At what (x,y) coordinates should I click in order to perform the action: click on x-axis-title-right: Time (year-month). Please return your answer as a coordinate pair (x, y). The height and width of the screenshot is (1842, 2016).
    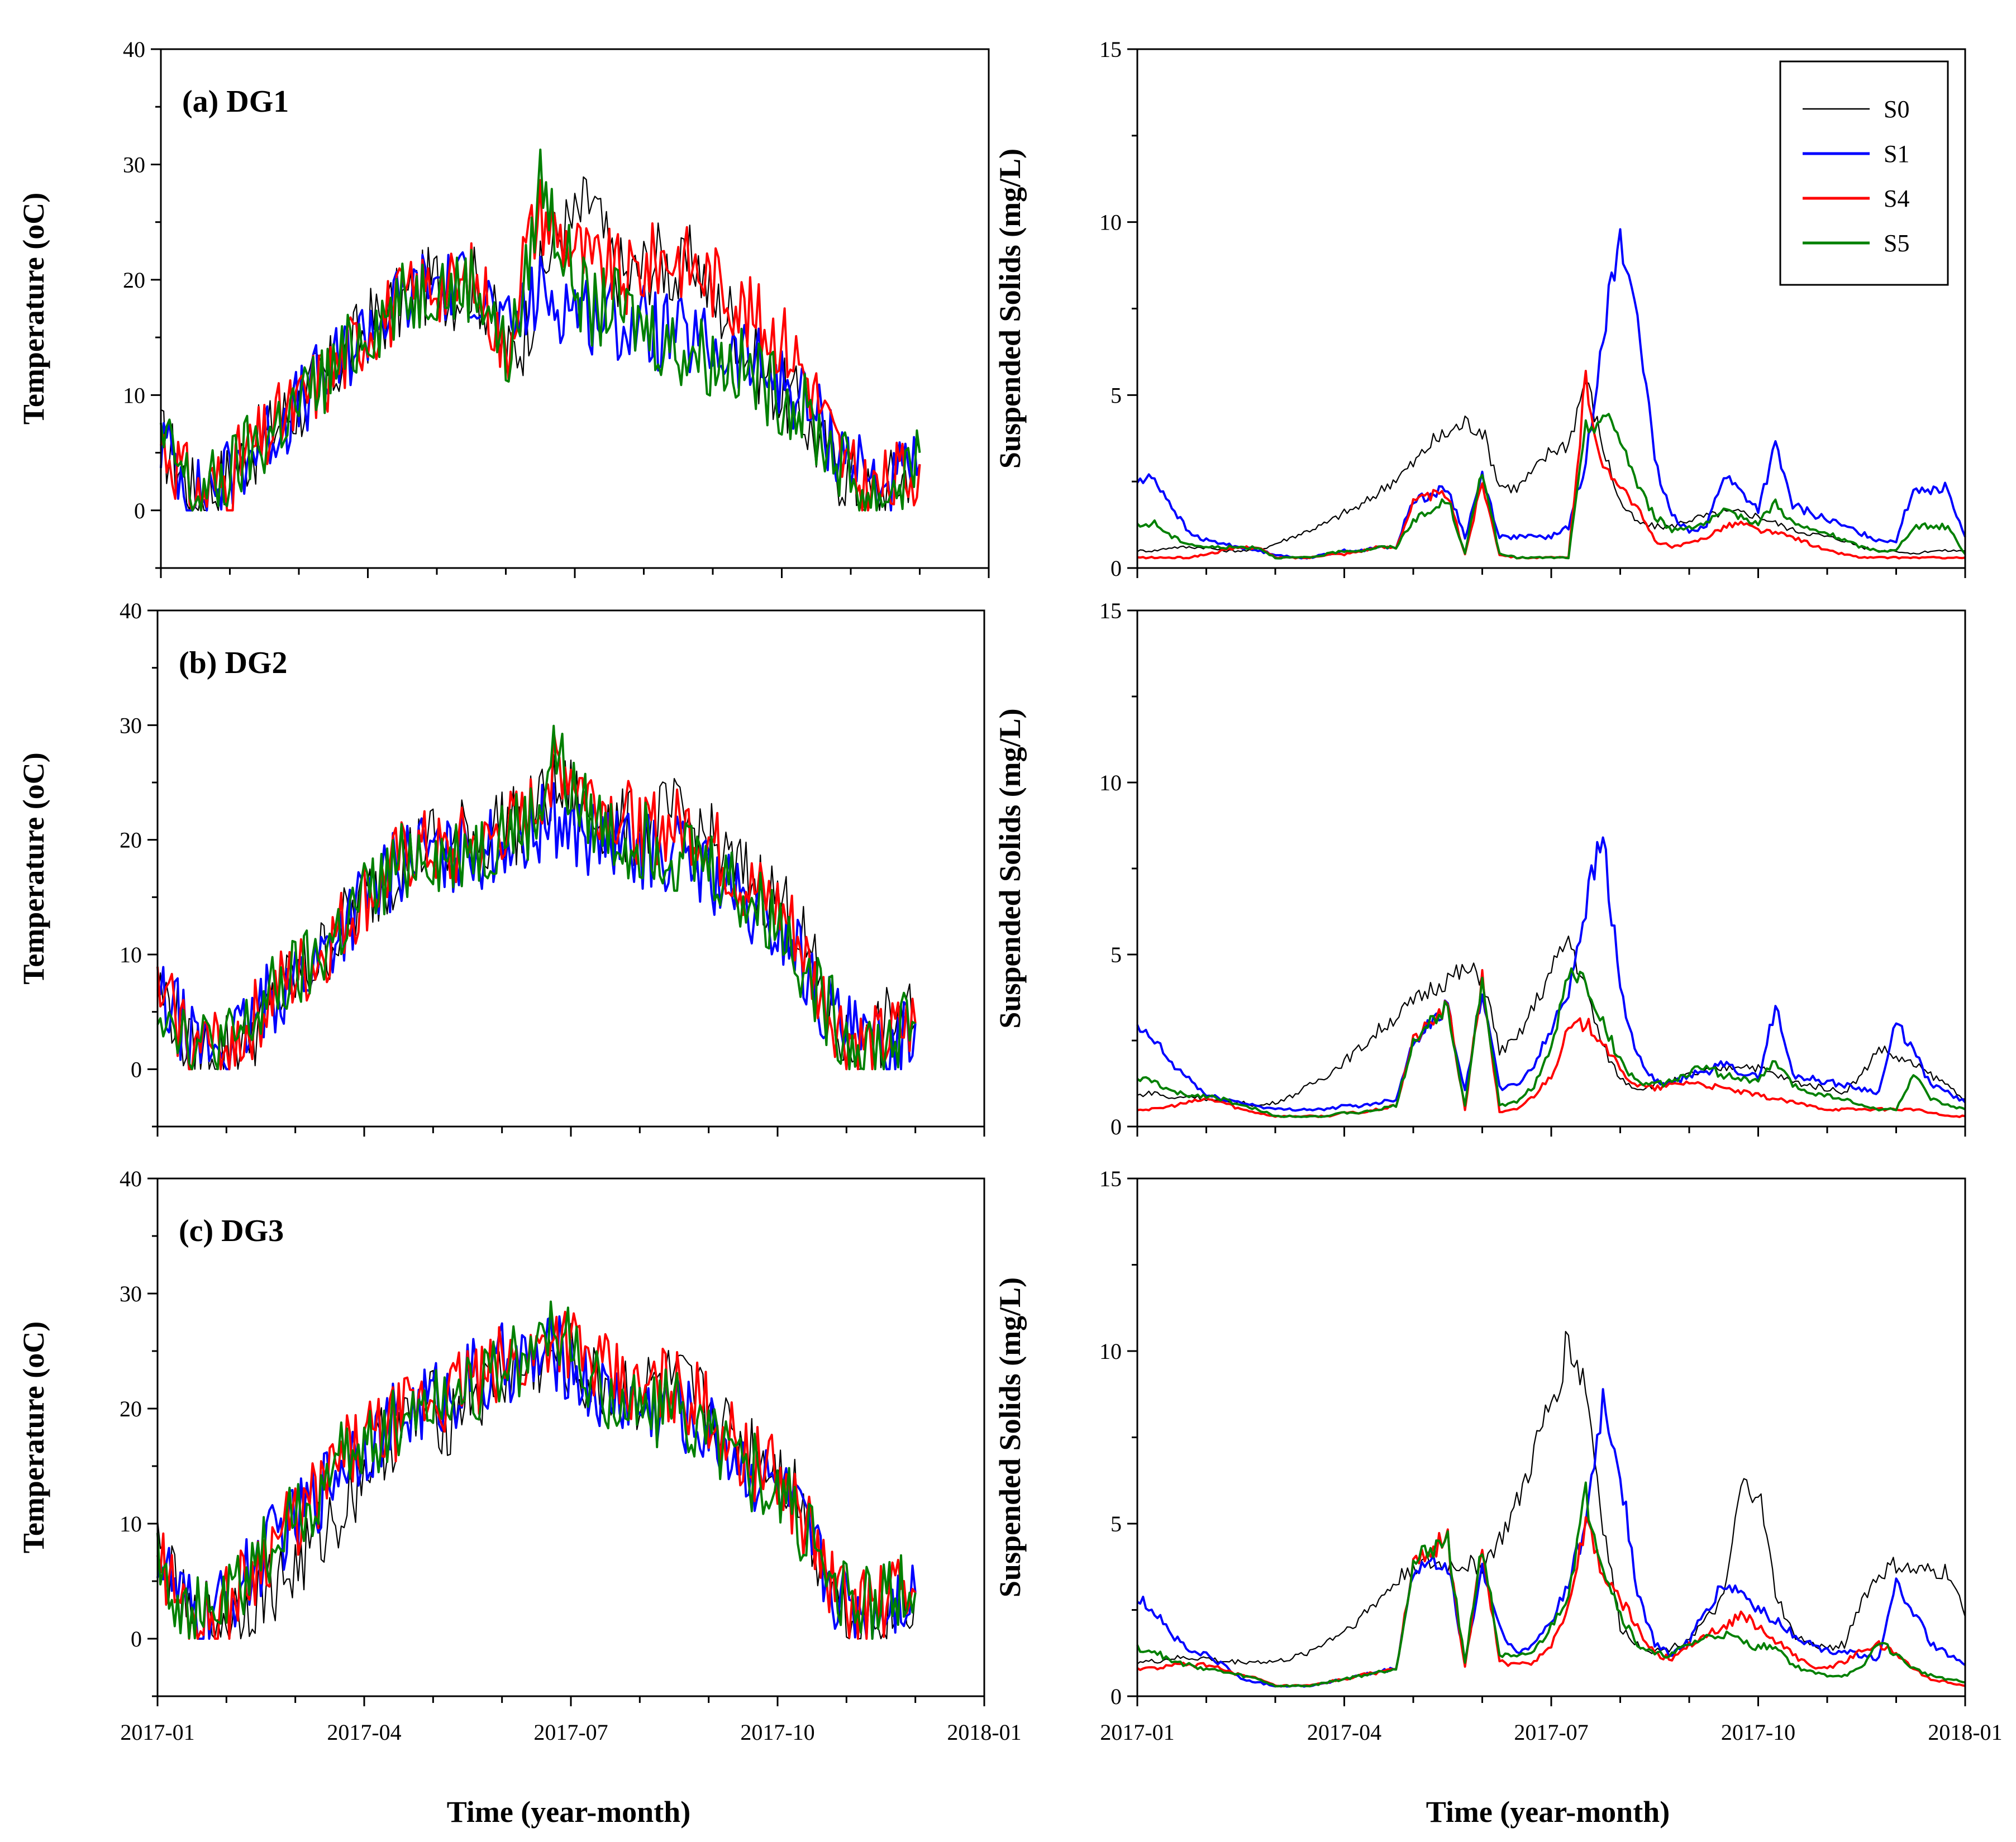
    Looking at the image, I should click on (1548, 1812).